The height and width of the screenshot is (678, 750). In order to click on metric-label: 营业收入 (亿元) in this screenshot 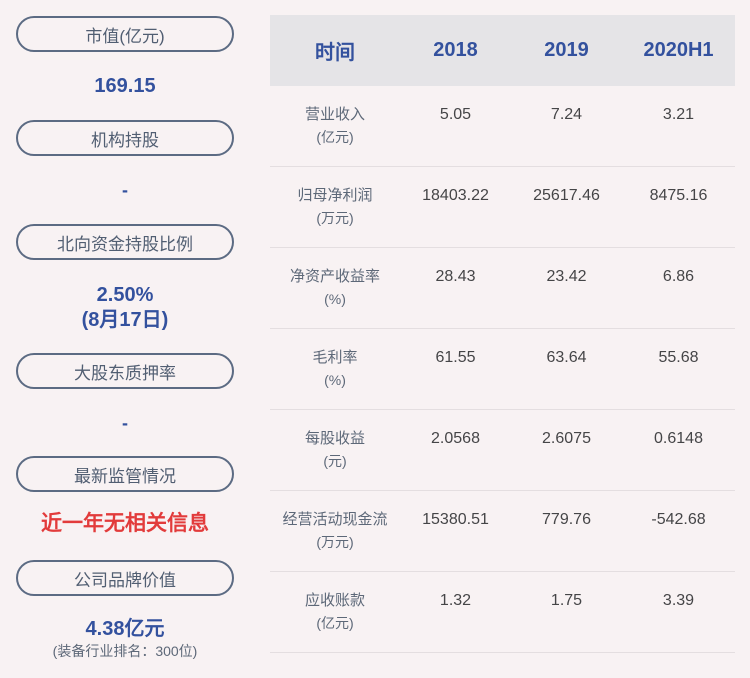, I will do `click(335, 126)`.